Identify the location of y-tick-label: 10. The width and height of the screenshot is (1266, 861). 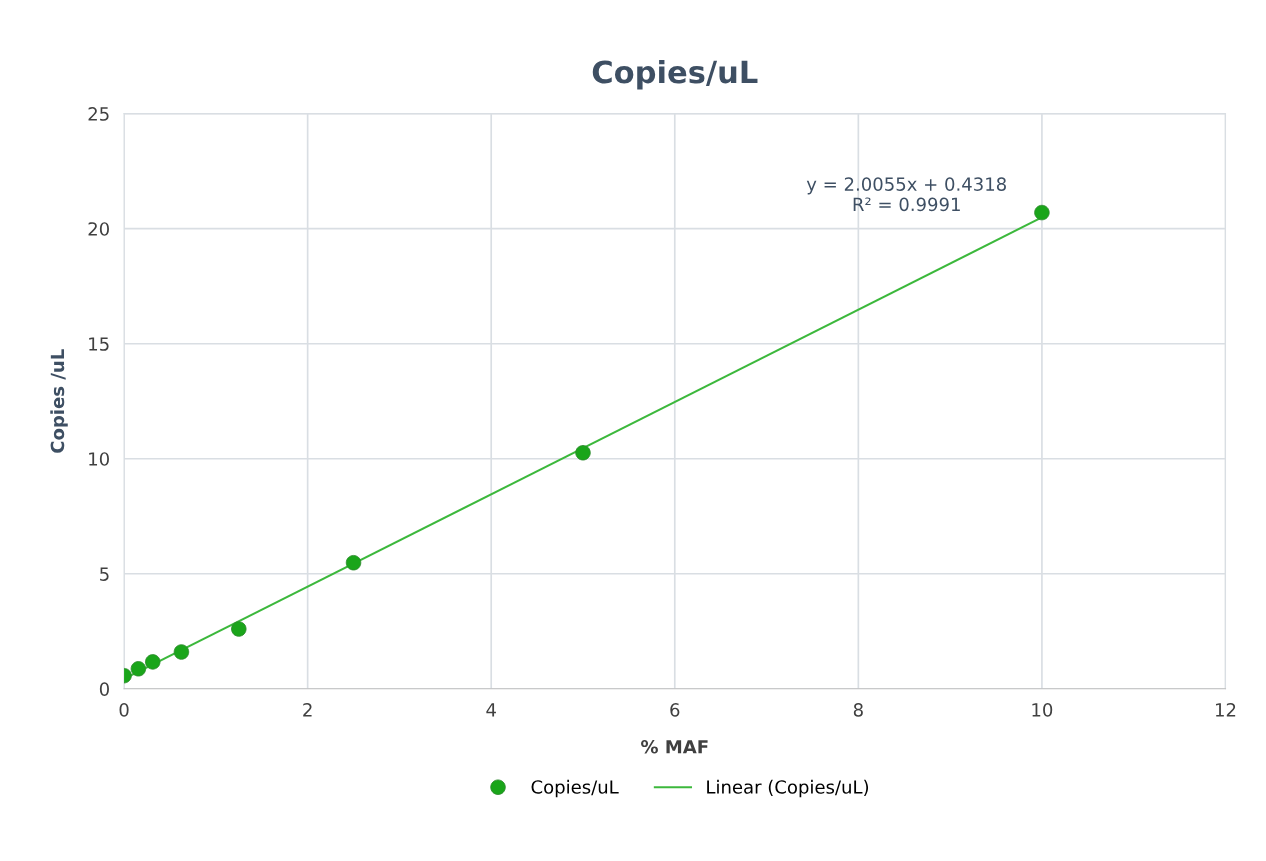
(99, 459).